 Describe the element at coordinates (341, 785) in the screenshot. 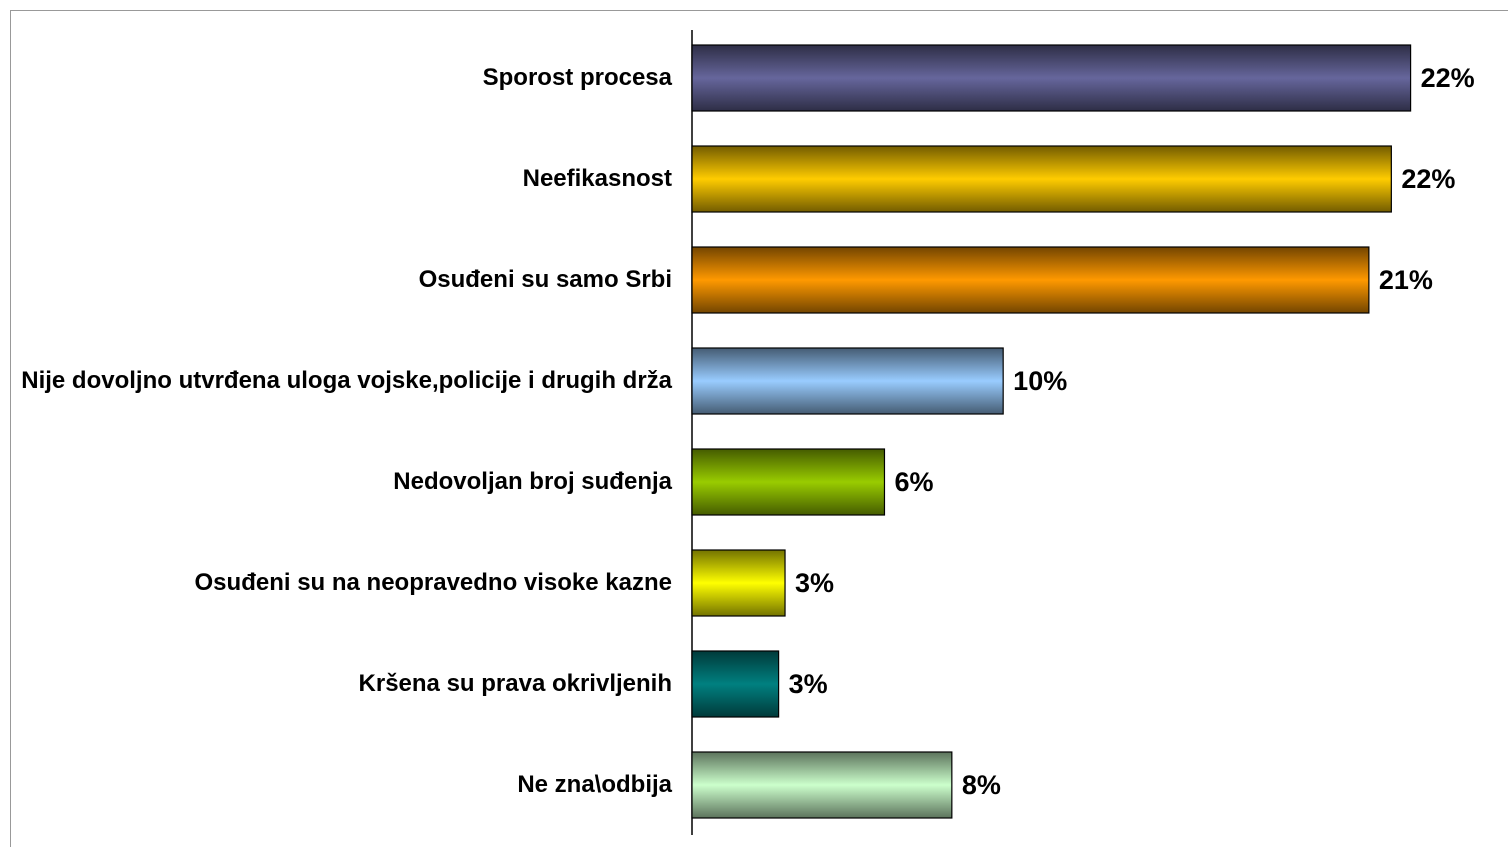

I see `category-label: Ne zna\odbija` at that location.